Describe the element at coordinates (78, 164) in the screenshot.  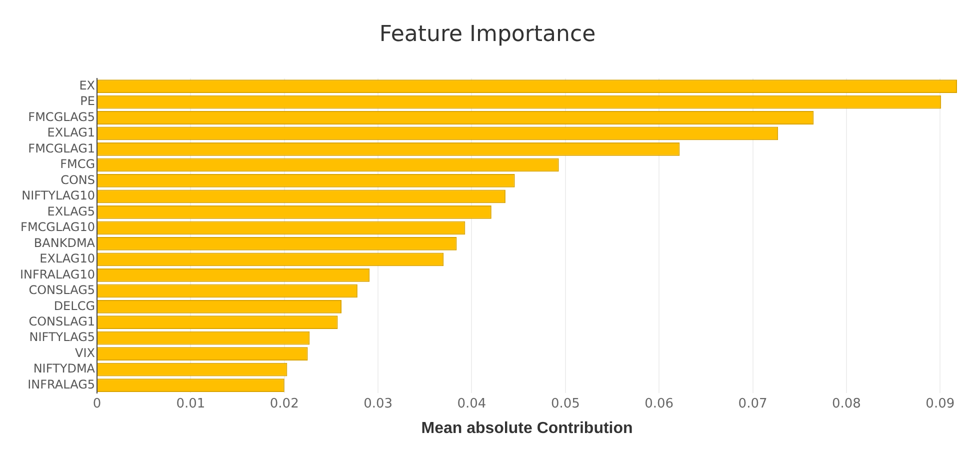
I see `y-tick-label: FMCG` at that location.